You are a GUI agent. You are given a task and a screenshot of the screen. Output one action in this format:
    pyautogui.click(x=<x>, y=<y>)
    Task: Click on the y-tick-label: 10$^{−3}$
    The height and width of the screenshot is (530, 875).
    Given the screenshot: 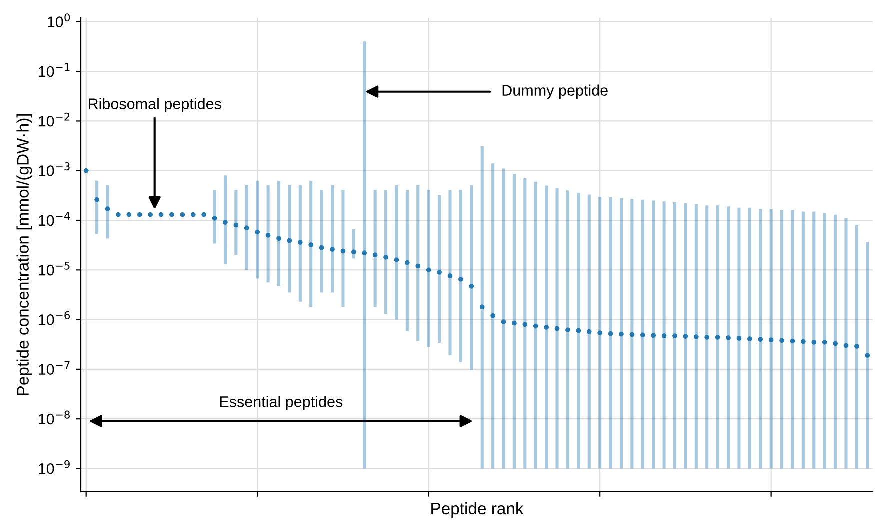 What is the action you would take?
    pyautogui.click(x=54, y=169)
    